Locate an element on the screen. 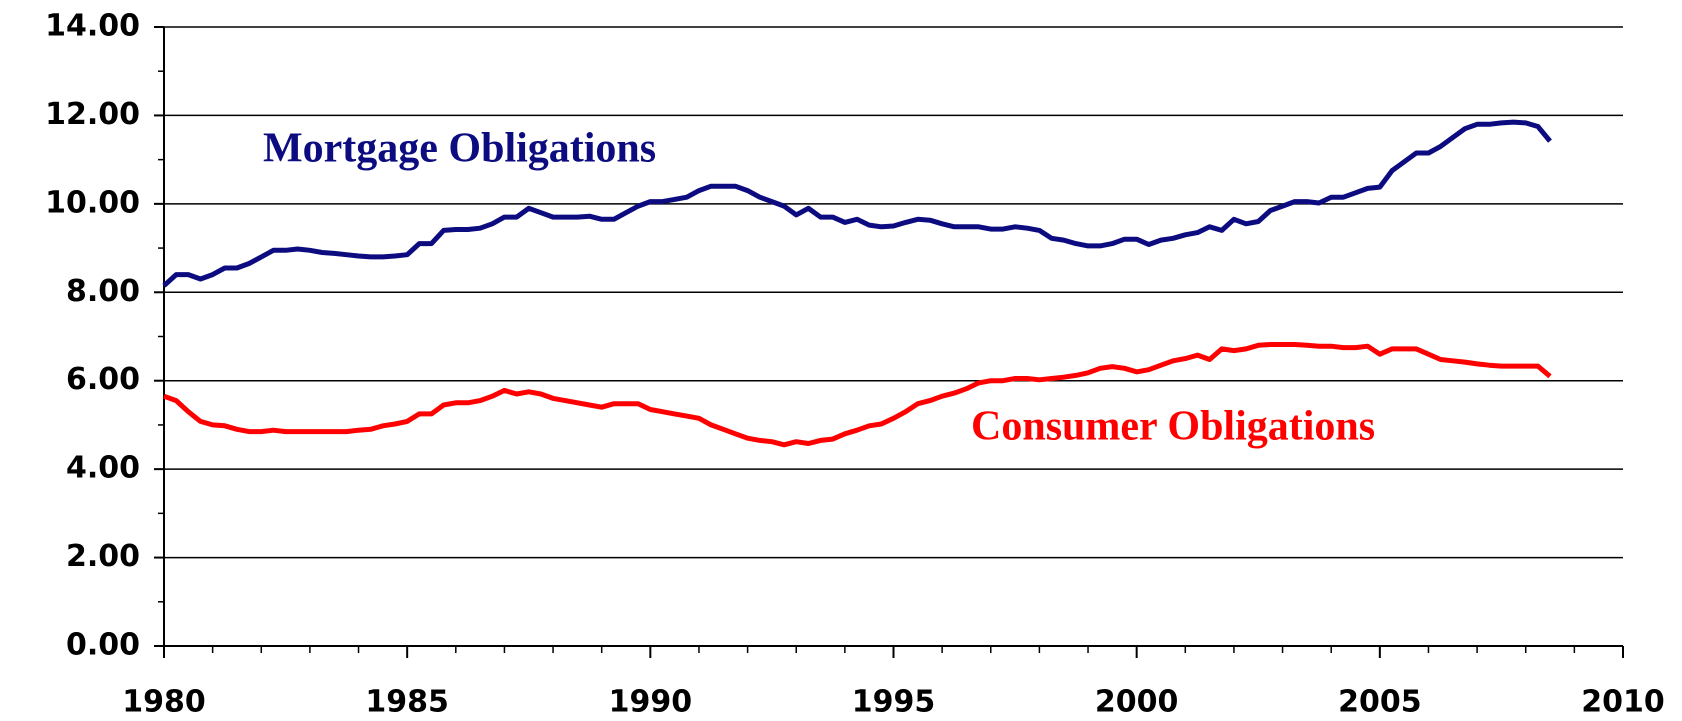  x-tick-label: 2000 is located at coordinates (1137, 702).